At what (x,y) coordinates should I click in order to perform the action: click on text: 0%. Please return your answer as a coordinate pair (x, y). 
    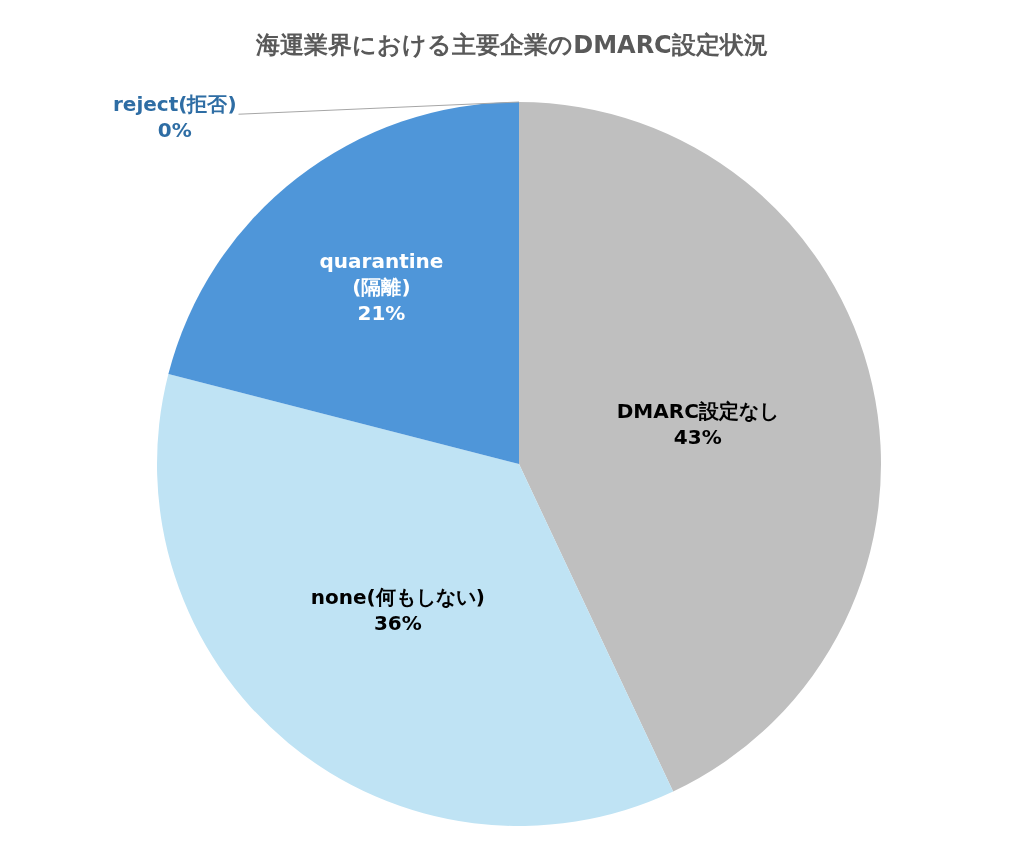
    Looking at the image, I should click on (174, 130).